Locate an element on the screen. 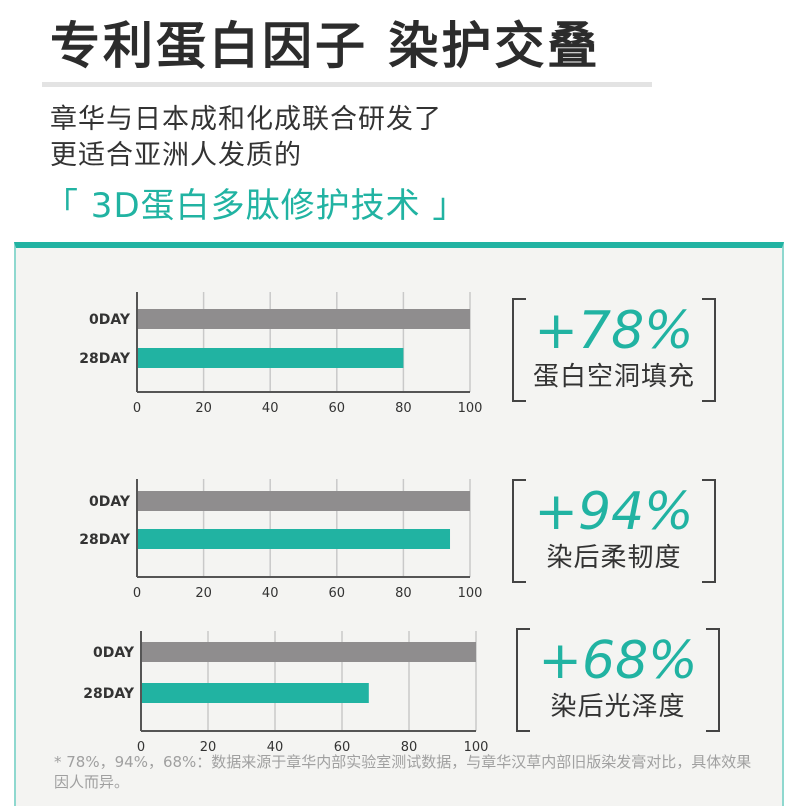 Image resolution: width=800 pixels, height=806 pixels. bar-chart-protein-fill: 0DAY 28DAY 0 20 40 60 80 100 is located at coordinates (281, 354).